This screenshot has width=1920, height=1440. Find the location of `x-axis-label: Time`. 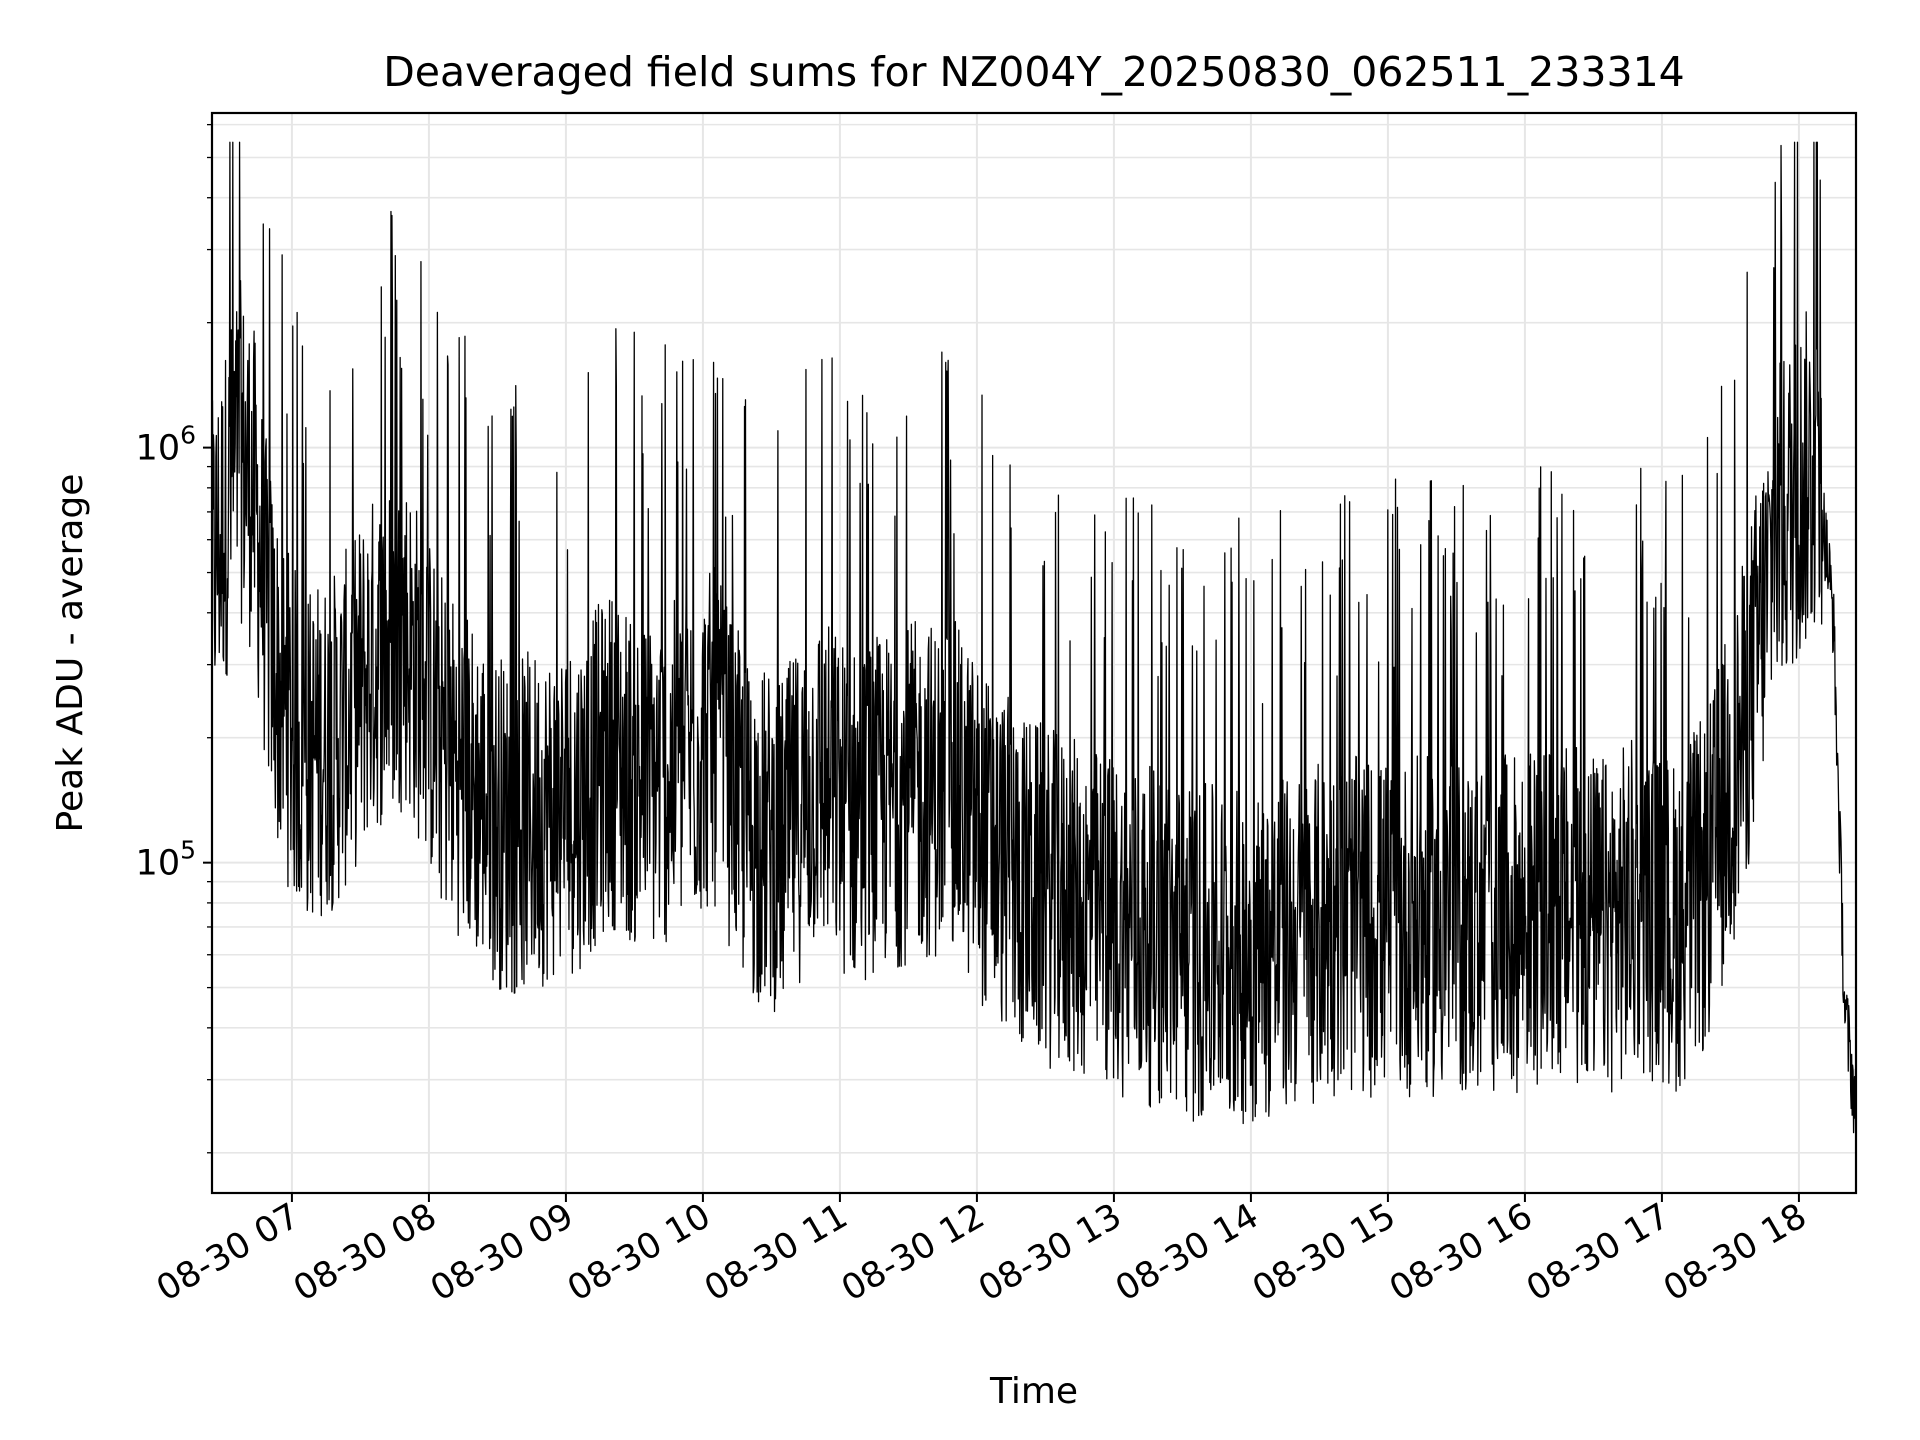

x-axis-label: Time is located at coordinates (1033, 1391).